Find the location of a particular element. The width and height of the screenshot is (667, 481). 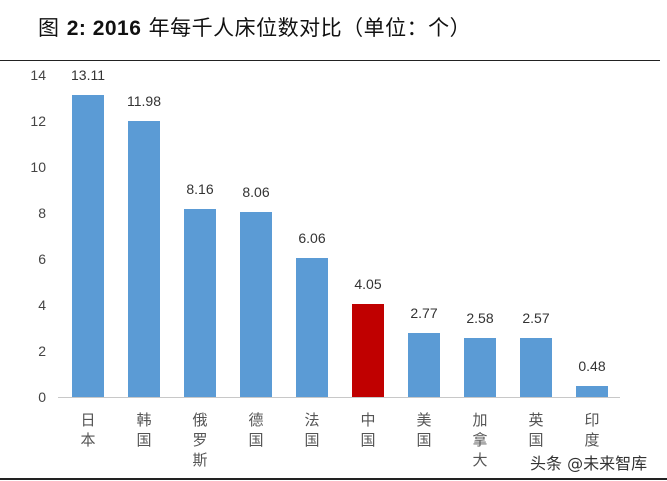

figure-title-text: 年每千人床位数对比（单位：个） is located at coordinates (310, 28).